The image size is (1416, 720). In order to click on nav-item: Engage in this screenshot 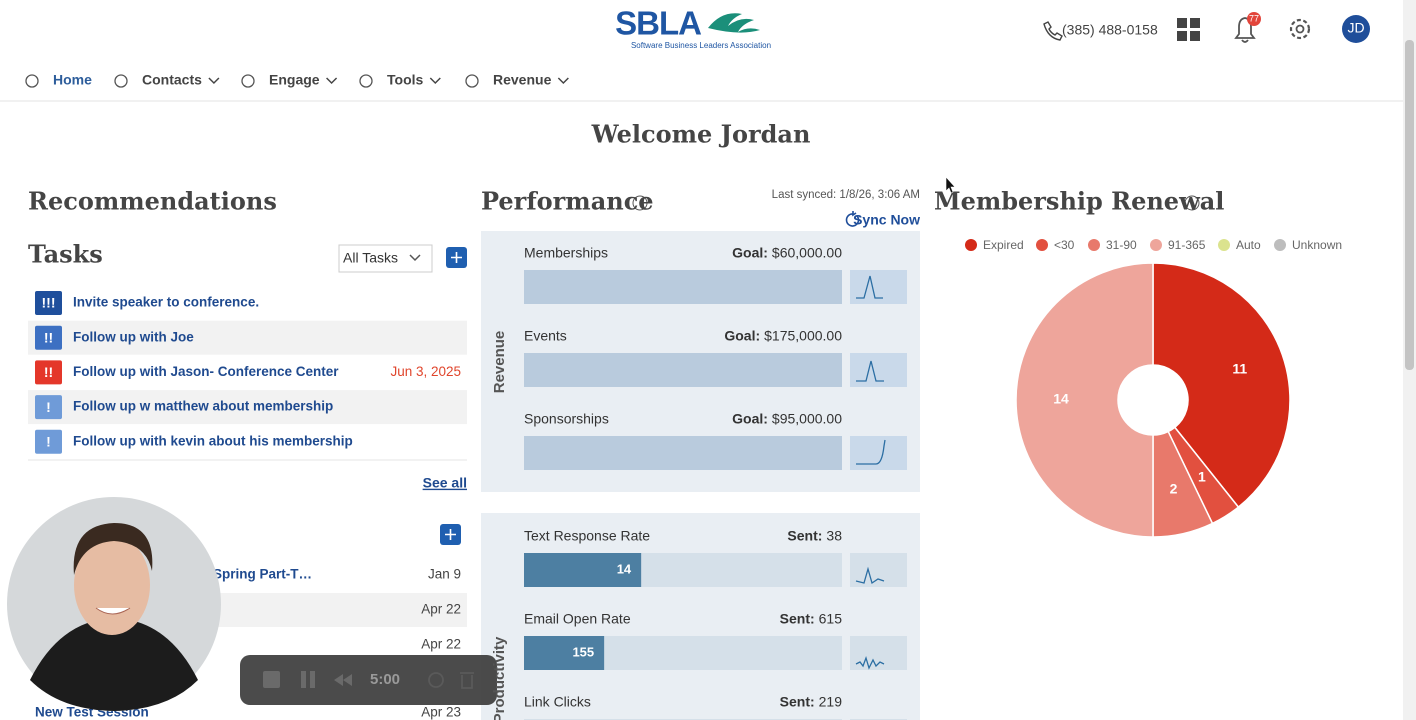, I will do `click(294, 80)`.